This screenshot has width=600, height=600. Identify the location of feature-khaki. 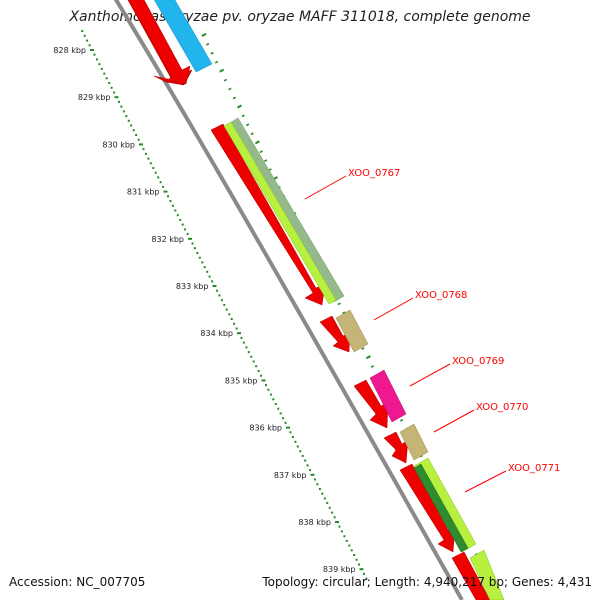
(352, 331).